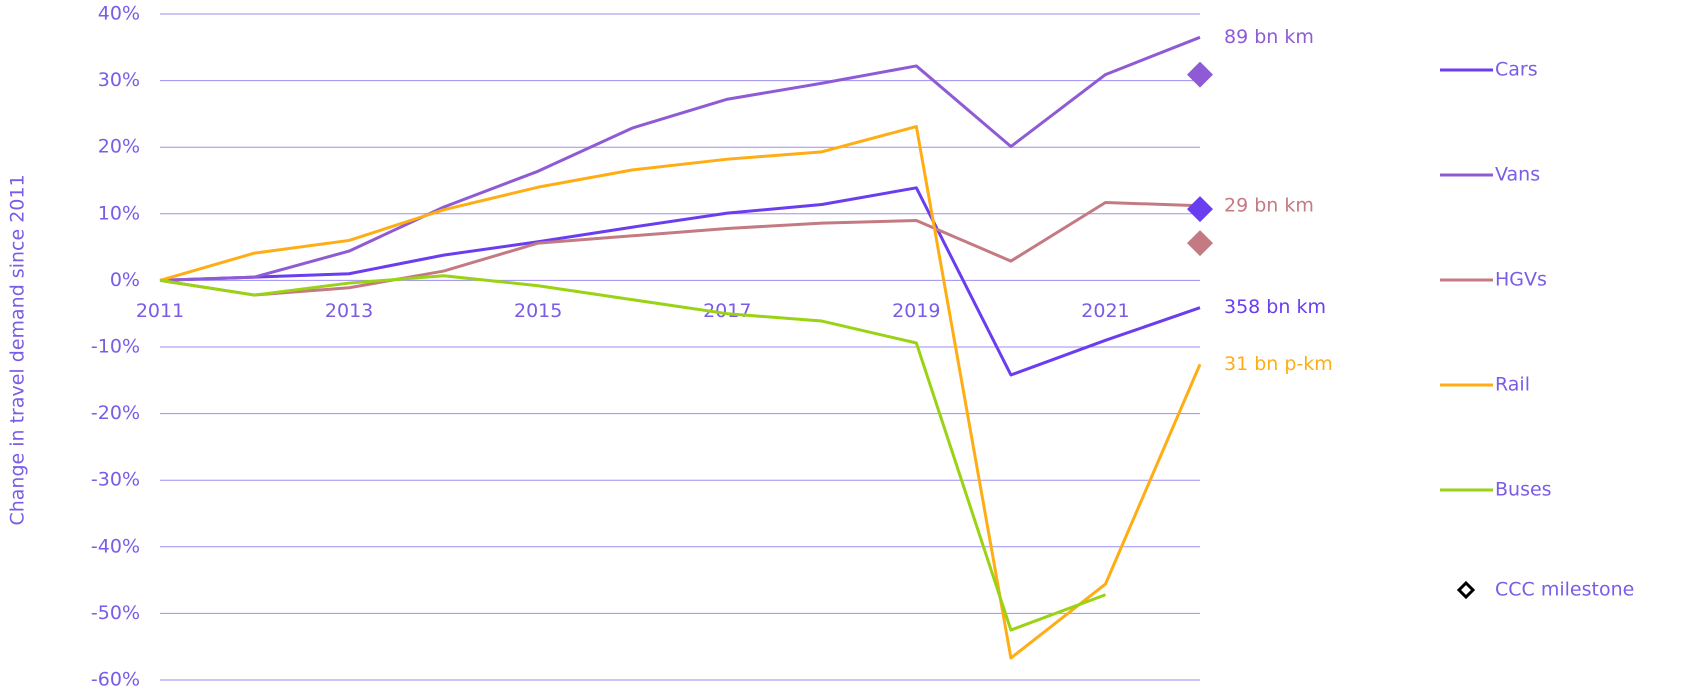 This screenshot has width=1691, height=699. Describe the element at coordinates (115, 480) in the screenshot. I see `y-tick-label: -30%` at that location.